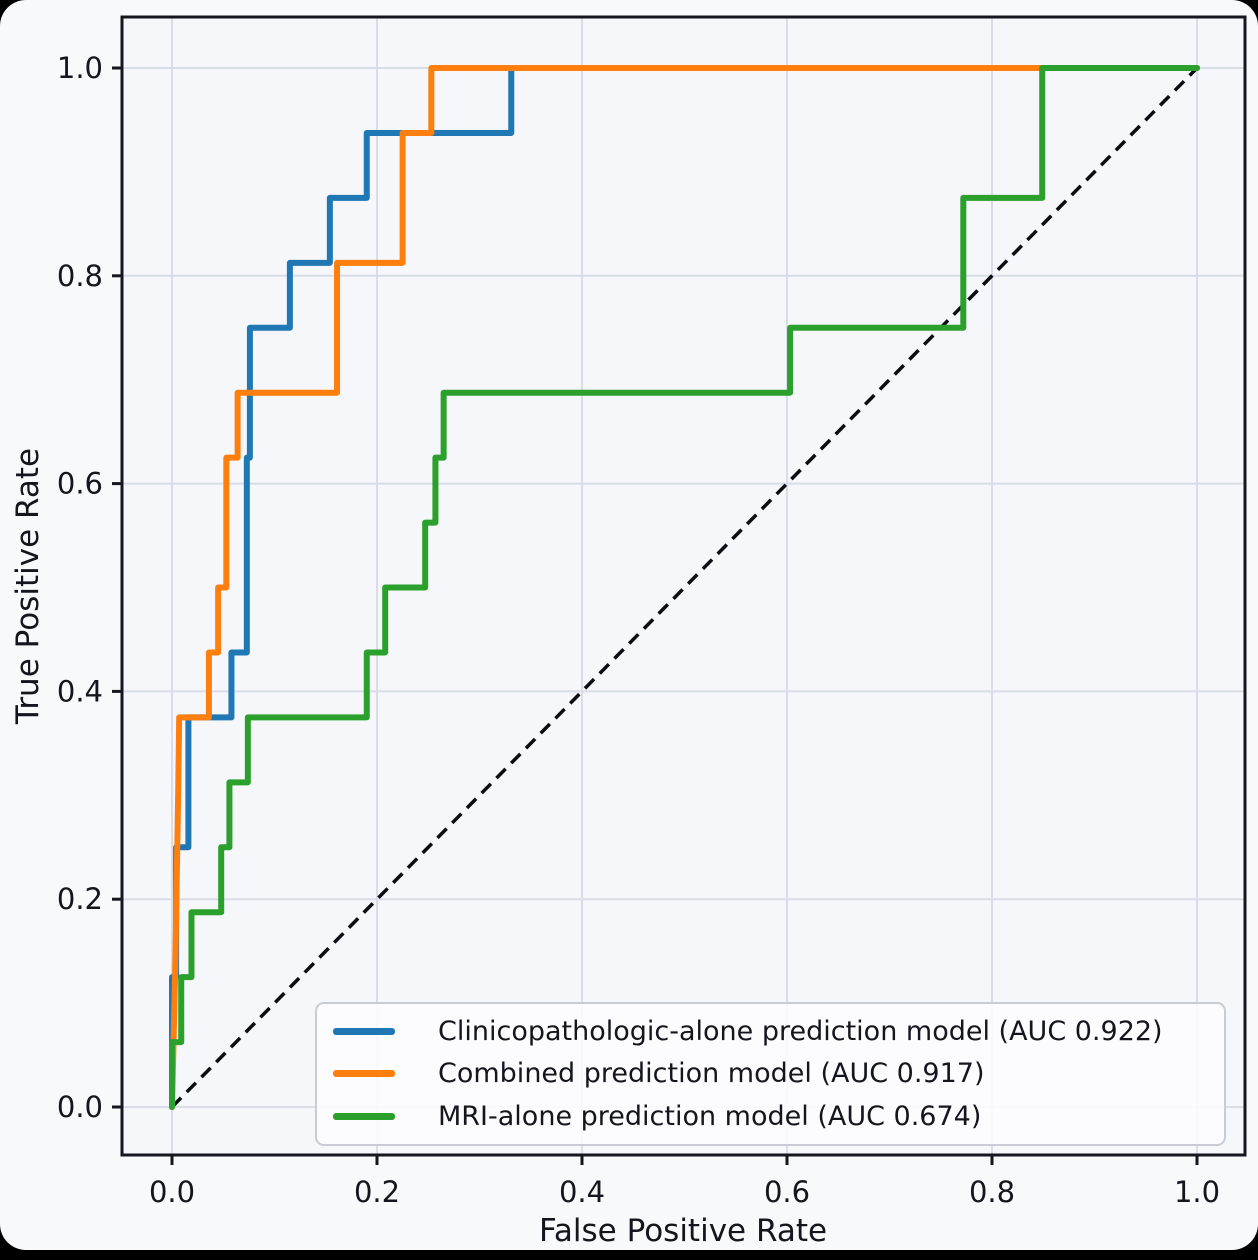 This screenshot has height=1260, width=1258. What do you see at coordinates (28, 586) in the screenshot?
I see `y-axis-label: True Positive Rate` at bounding box center [28, 586].